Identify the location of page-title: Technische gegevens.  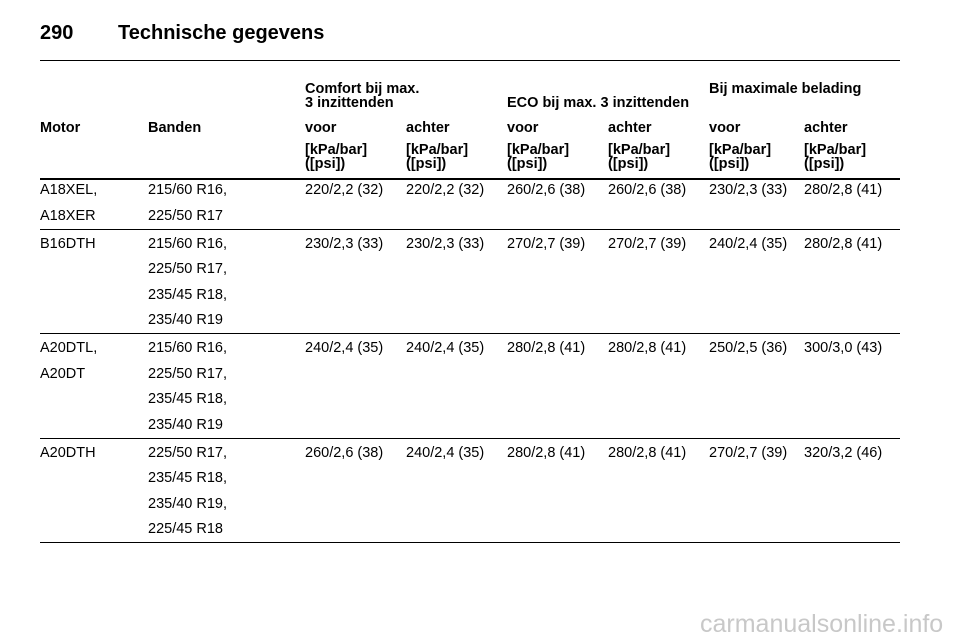
(221, 33).